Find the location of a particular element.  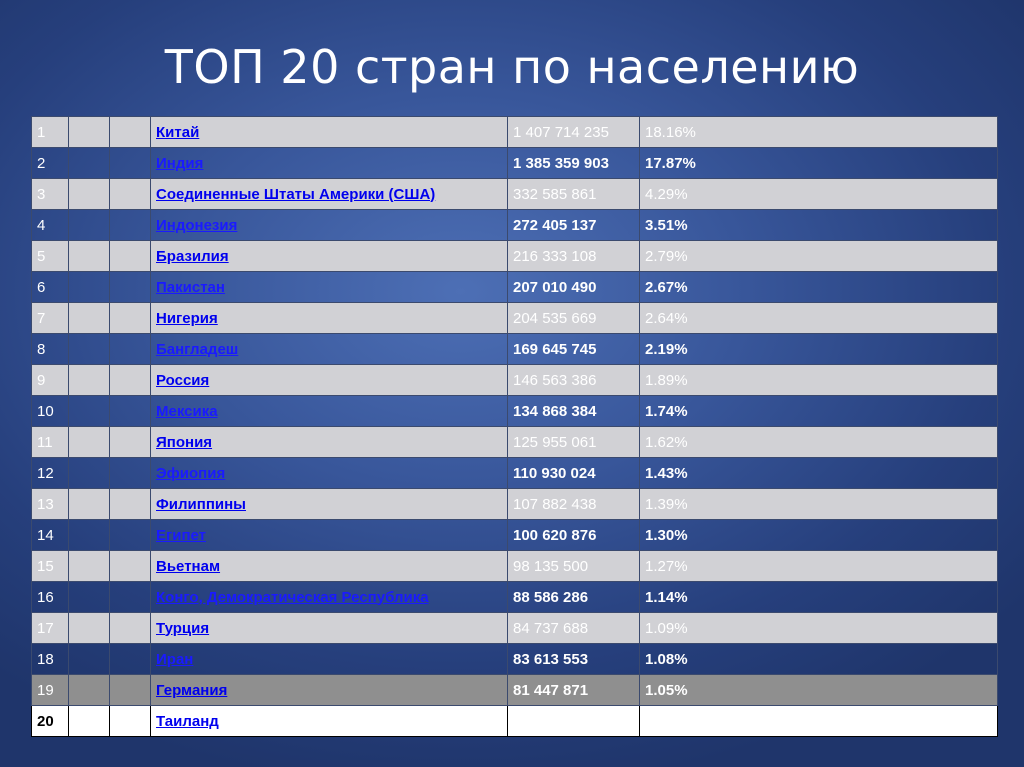

rank-cell: 7 is located at coordinates (50, 318).